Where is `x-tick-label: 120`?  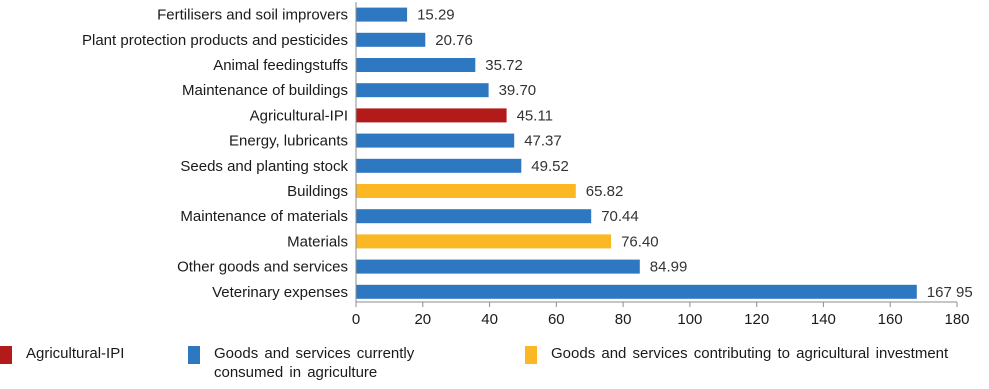 x-tick-label: 120 is located at coordinates (756, 319).